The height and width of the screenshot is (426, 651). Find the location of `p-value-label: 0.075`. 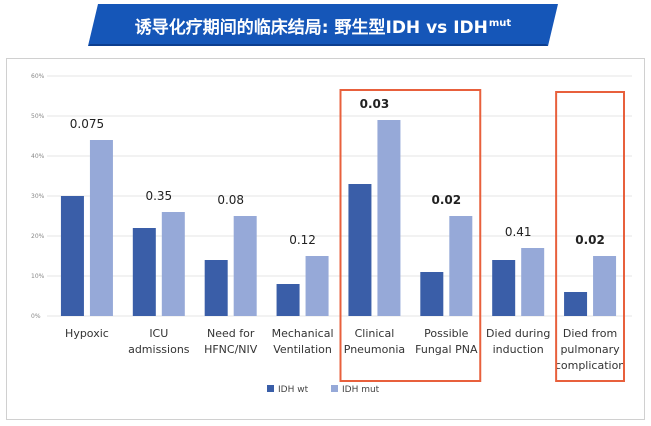

p-value-label: 0.075 is located at coordinates (87, 124).